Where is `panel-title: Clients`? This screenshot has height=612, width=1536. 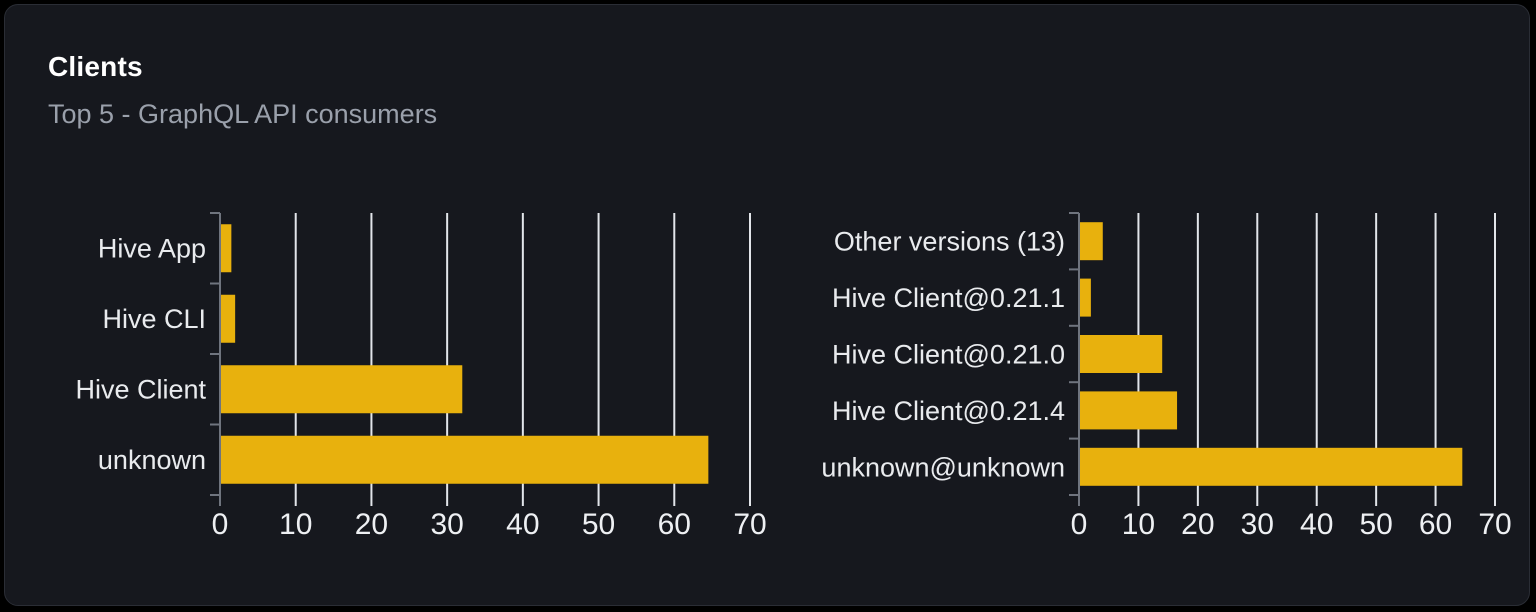
panel-title: Clients is located at coordinates (95, 66).